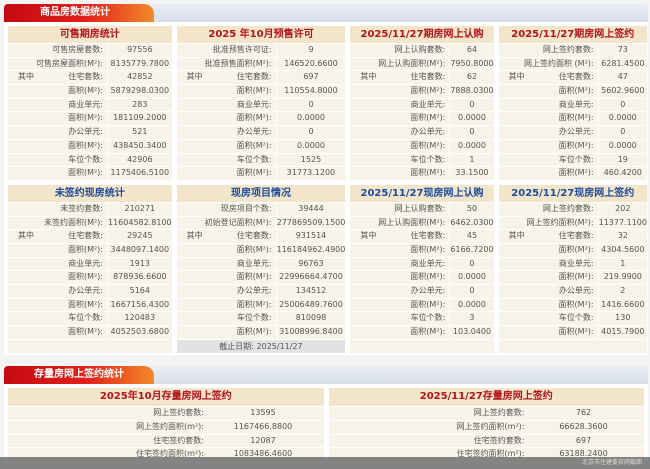  I want to click on table-row: 车位个数: 120483, so click(90, 318).